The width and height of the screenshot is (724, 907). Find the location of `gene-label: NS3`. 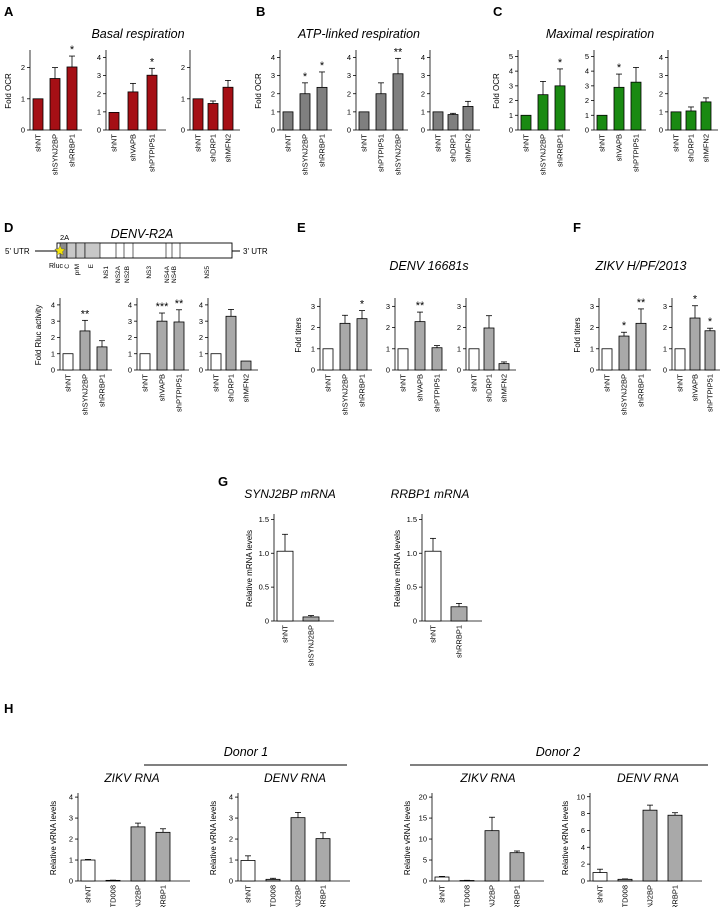

gene-label: NS3 is located at coordinates (149, 272).